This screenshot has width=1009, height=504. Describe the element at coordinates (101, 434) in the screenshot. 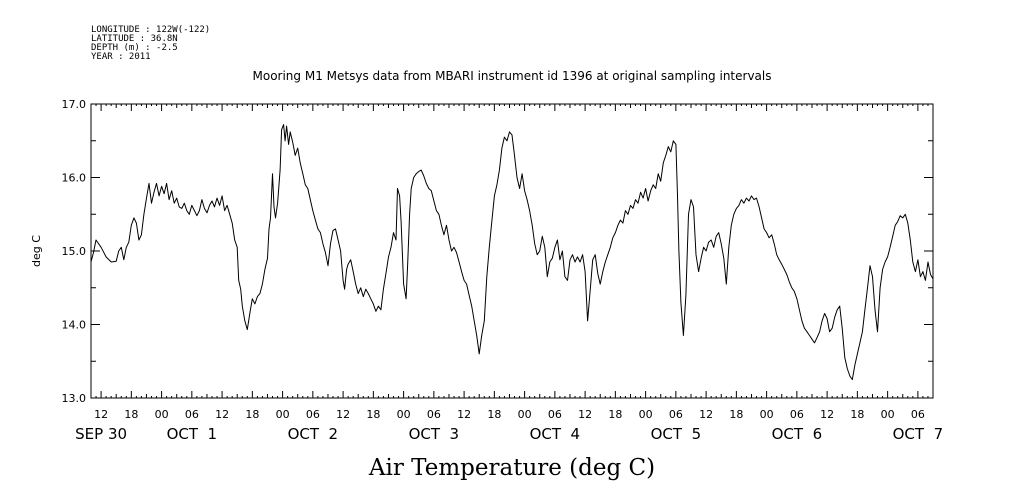

I see `x-date-label: SEP 30` at that location.